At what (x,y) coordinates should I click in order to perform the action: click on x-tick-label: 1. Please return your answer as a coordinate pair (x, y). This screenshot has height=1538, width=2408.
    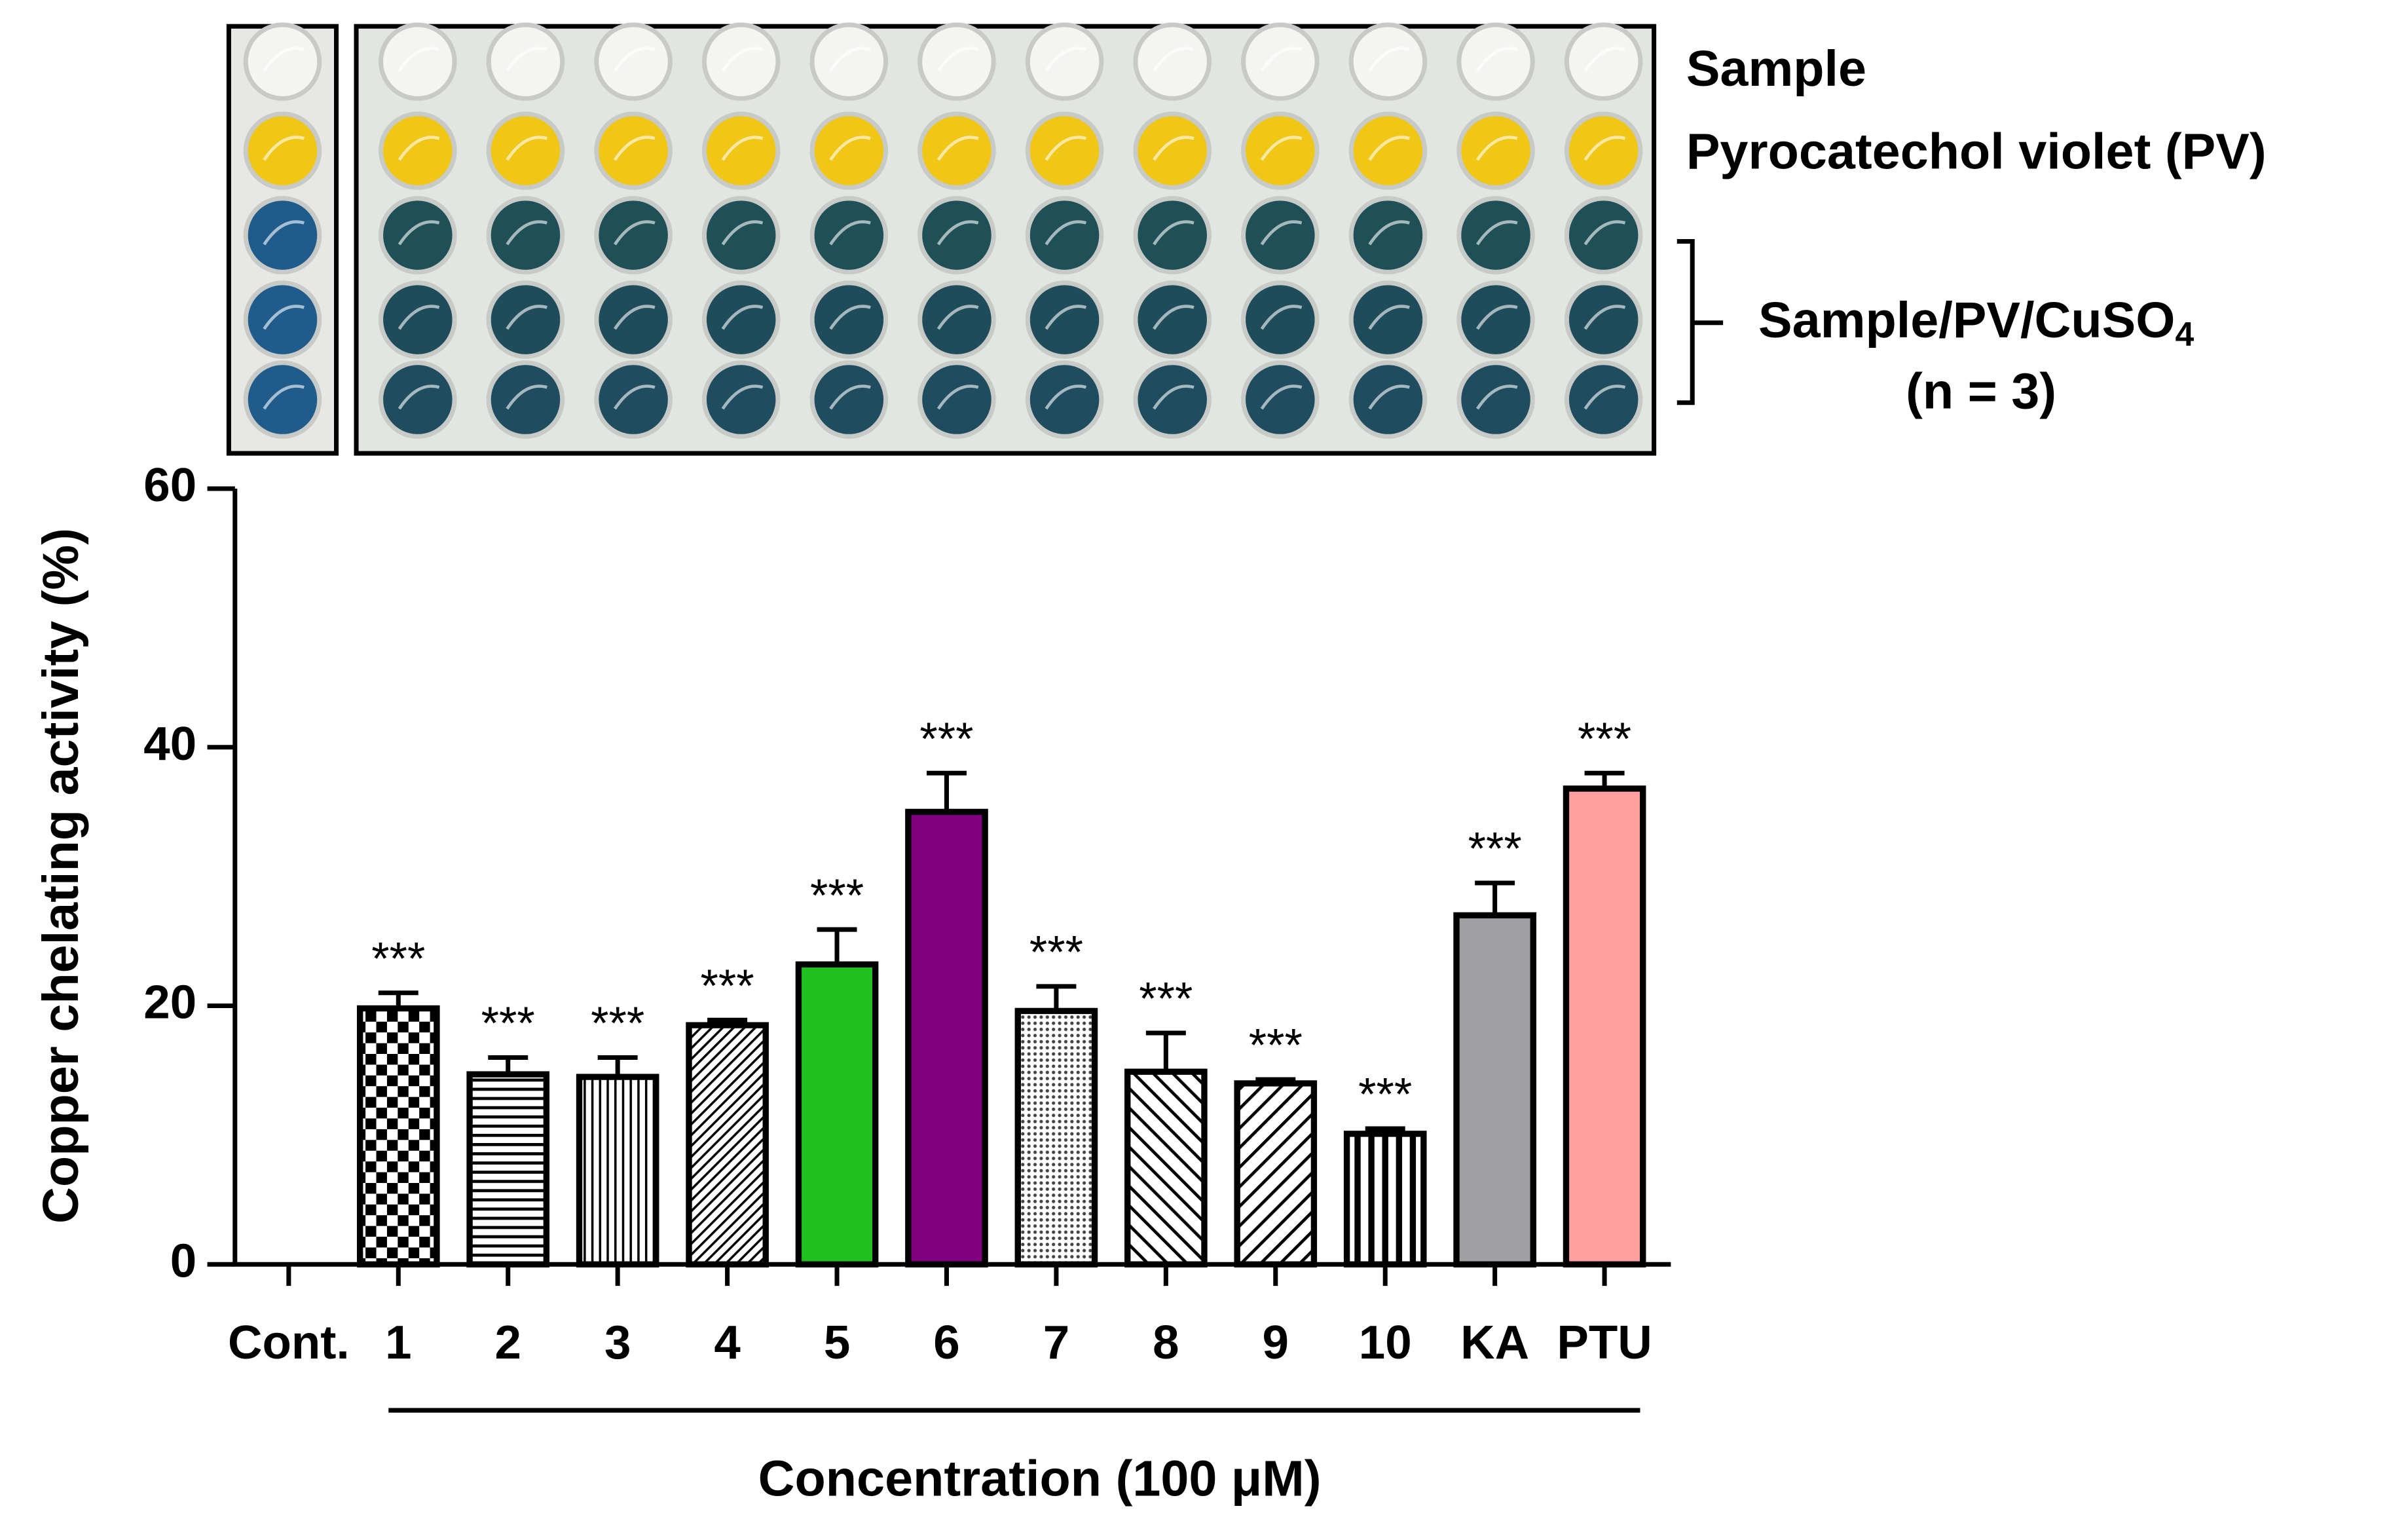
    Looking at the image, I should click on (398, 1342).